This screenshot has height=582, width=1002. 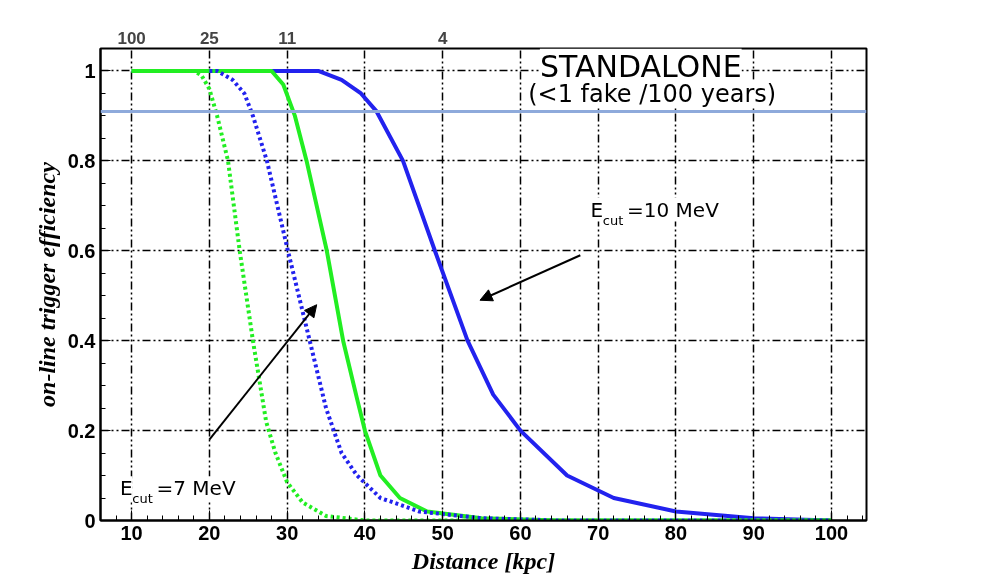 I want to click on y-axis-title: on-line trigger efficiency, so click(x=46, y=284).